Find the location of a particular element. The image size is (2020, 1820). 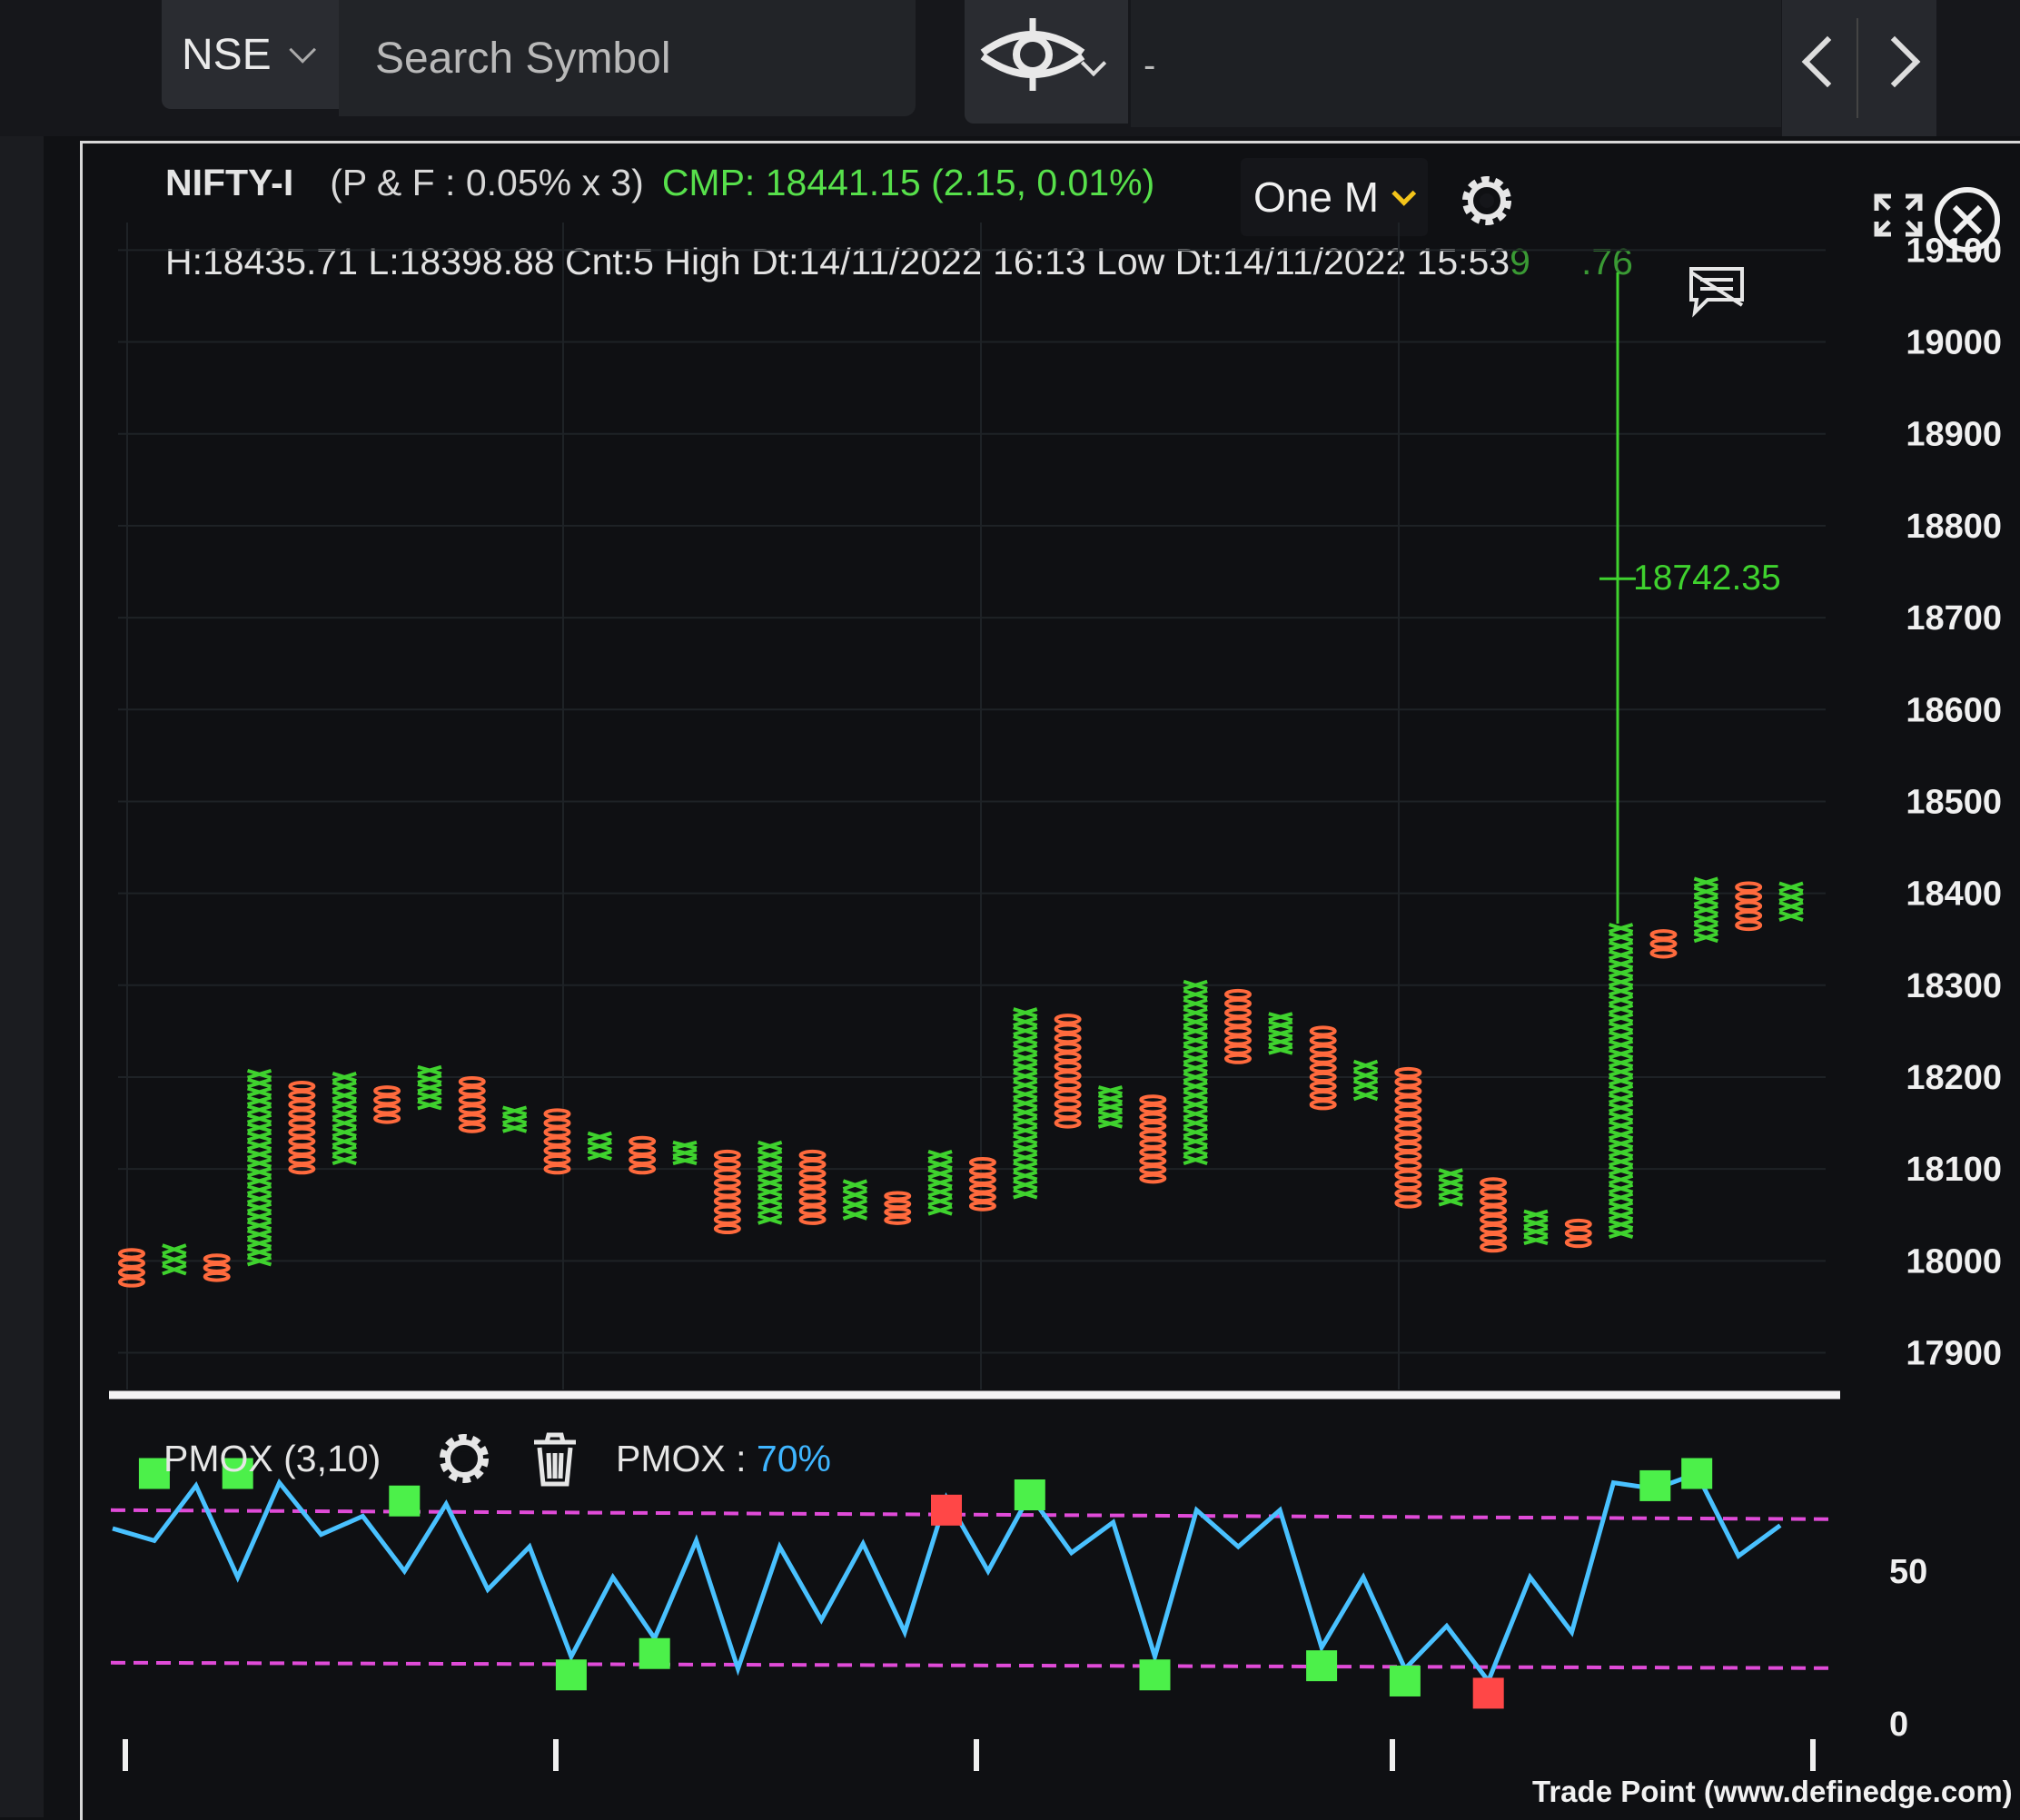

timeframe-select: One M is located at coordinates (1335, 197).